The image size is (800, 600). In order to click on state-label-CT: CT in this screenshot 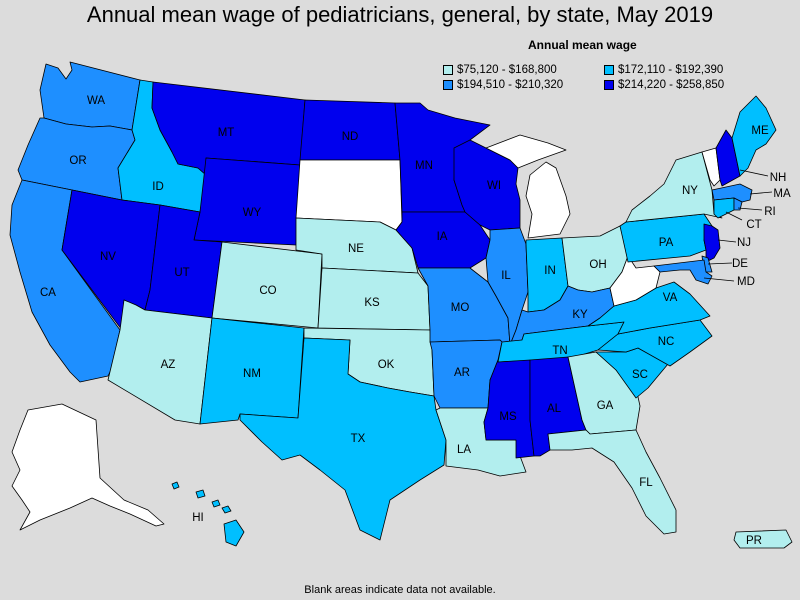, I will do `click(753, 225)`.